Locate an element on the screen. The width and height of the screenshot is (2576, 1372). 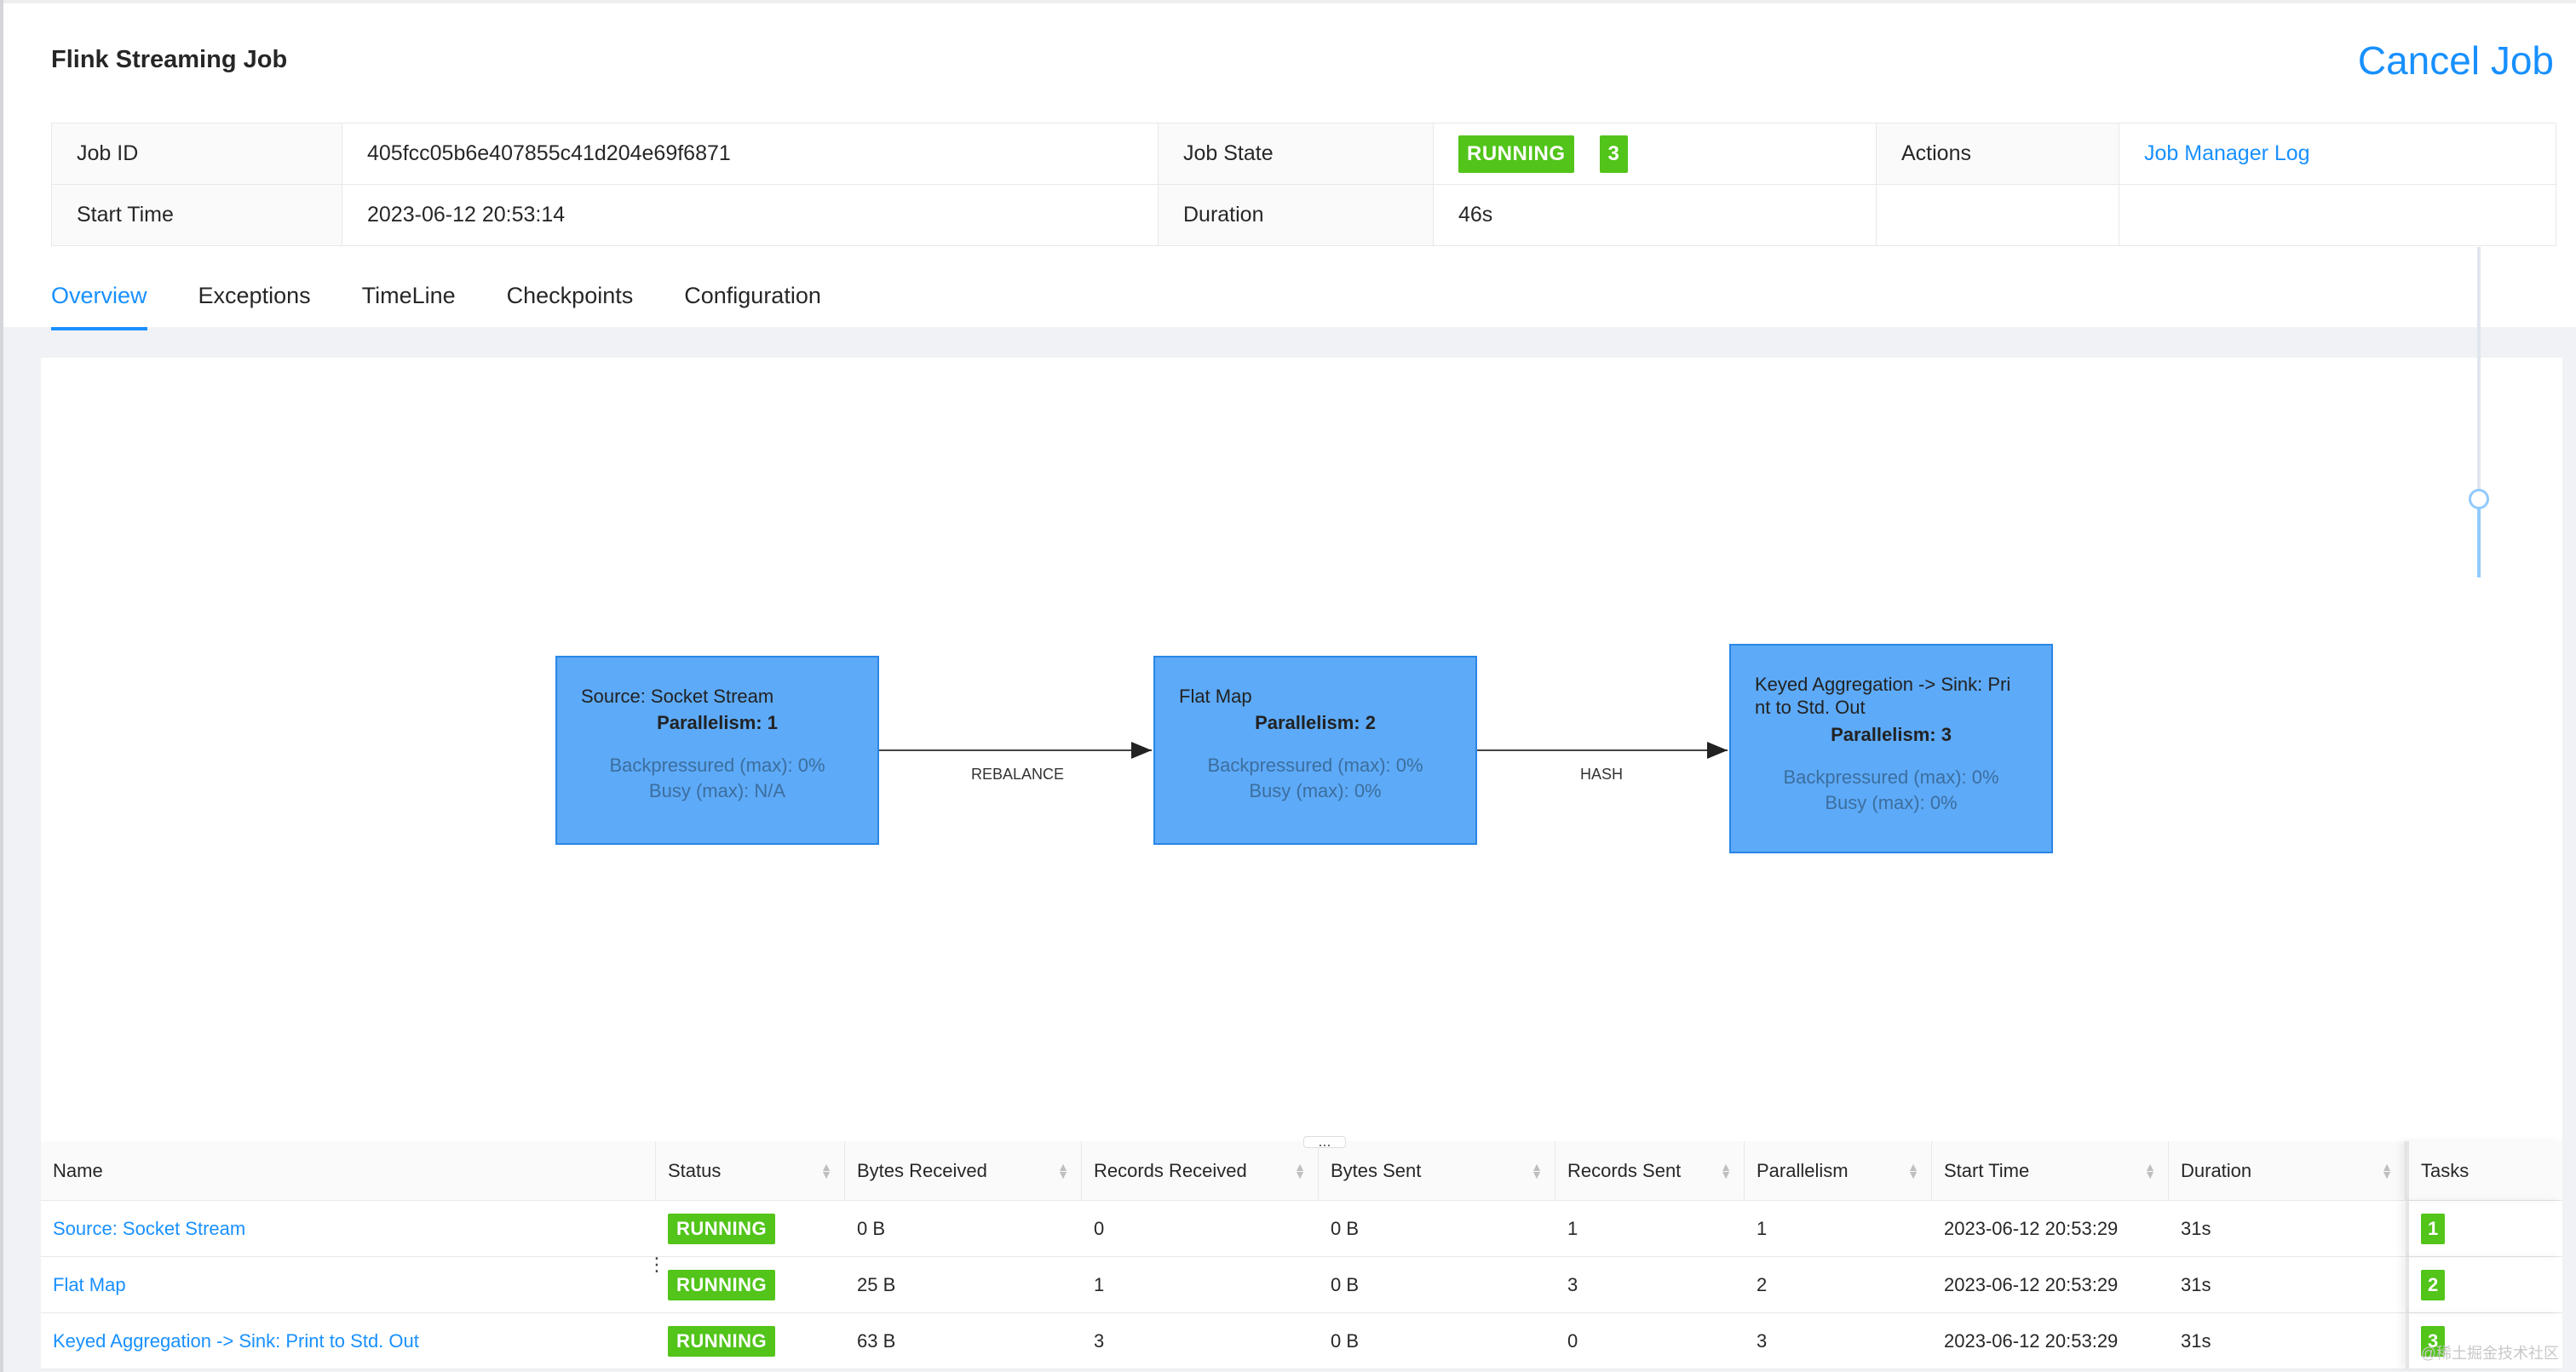
parallelism: 1 is located at coordinates (1763, 1228).